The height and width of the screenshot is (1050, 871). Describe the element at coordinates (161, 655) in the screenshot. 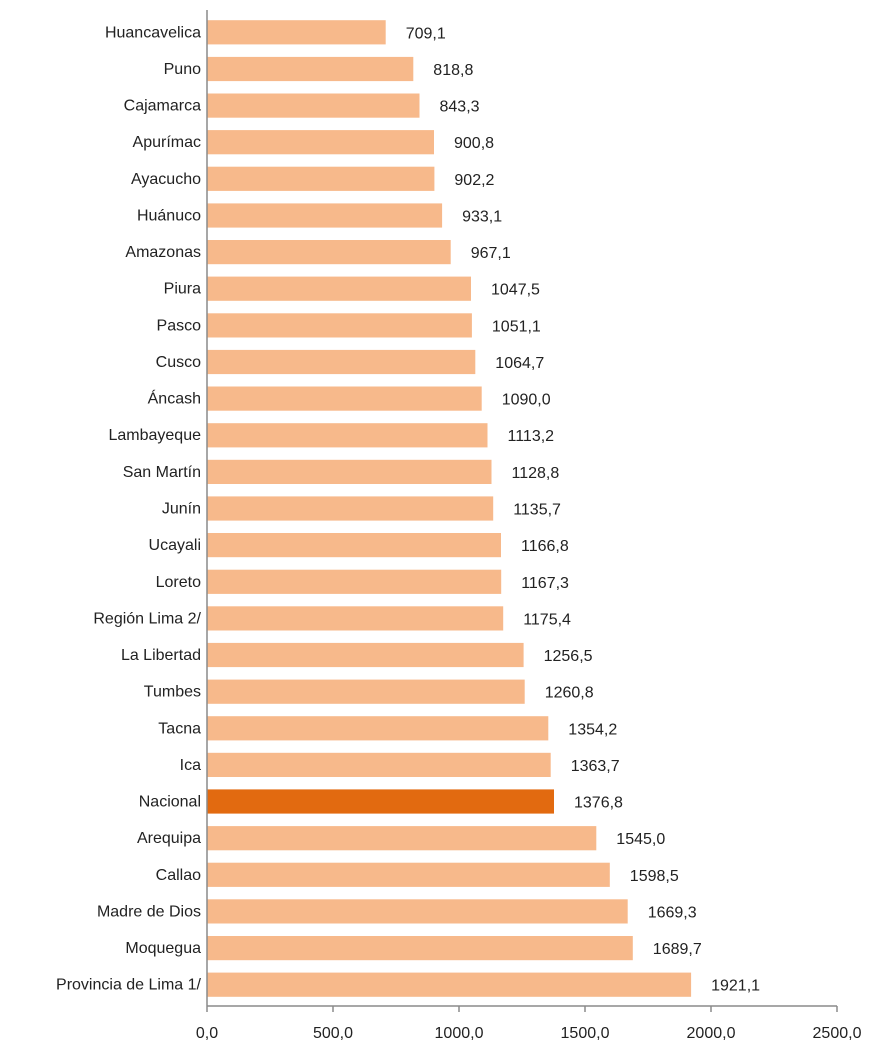

I see `category-label: La Libertad` at that location.